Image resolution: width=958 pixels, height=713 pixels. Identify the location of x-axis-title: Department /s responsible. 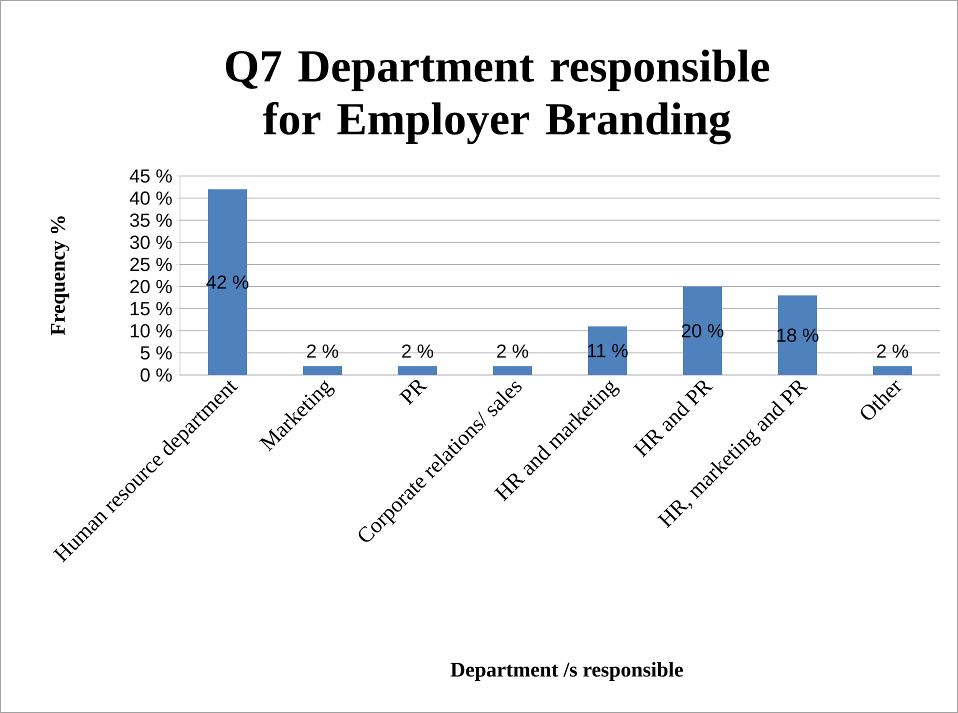
(566, 671).